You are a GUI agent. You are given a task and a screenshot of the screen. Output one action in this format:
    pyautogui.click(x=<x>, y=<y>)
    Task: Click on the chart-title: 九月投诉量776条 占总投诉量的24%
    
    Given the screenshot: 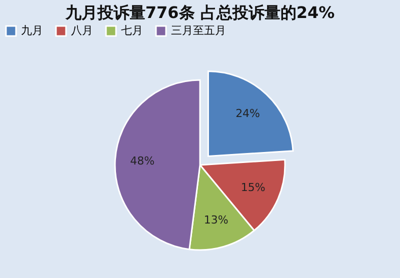 What is the action you would take?
    pyautogui.click(x=199, y=12)
    